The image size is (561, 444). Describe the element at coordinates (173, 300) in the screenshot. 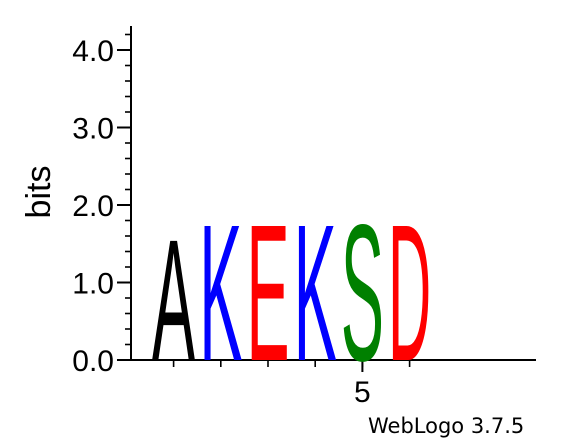

I see `logo-letter-a: A` at that location.